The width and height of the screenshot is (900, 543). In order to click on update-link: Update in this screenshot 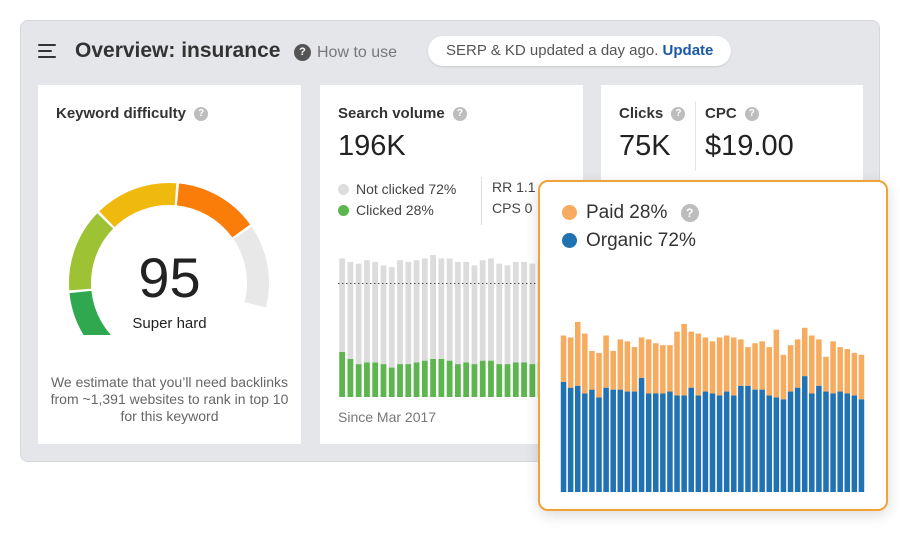, I will do `click(688, 50)`.